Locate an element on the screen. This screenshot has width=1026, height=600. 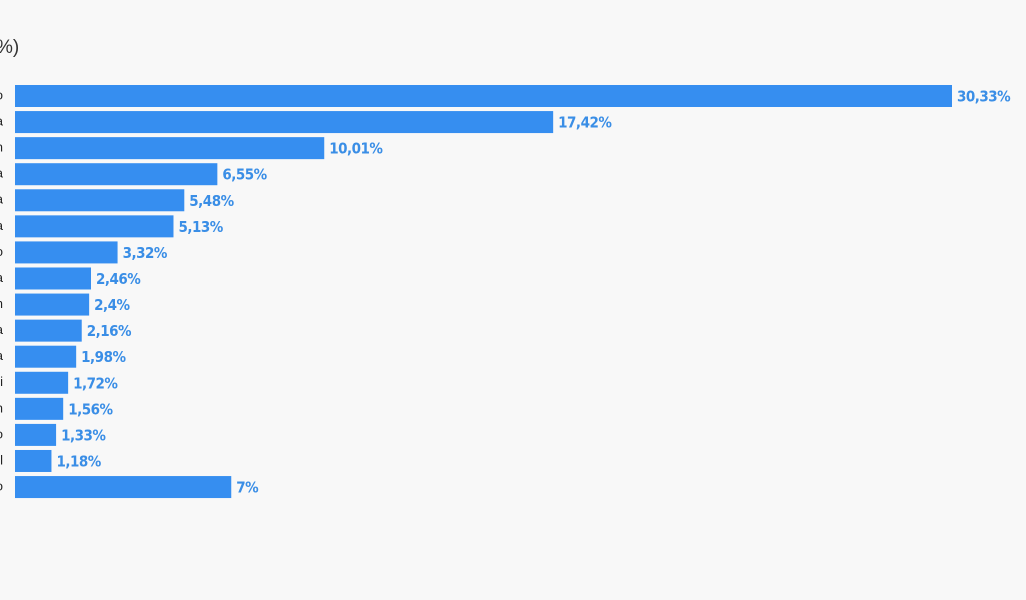
value-label: 6,55% is located at coordinates (244, 175).